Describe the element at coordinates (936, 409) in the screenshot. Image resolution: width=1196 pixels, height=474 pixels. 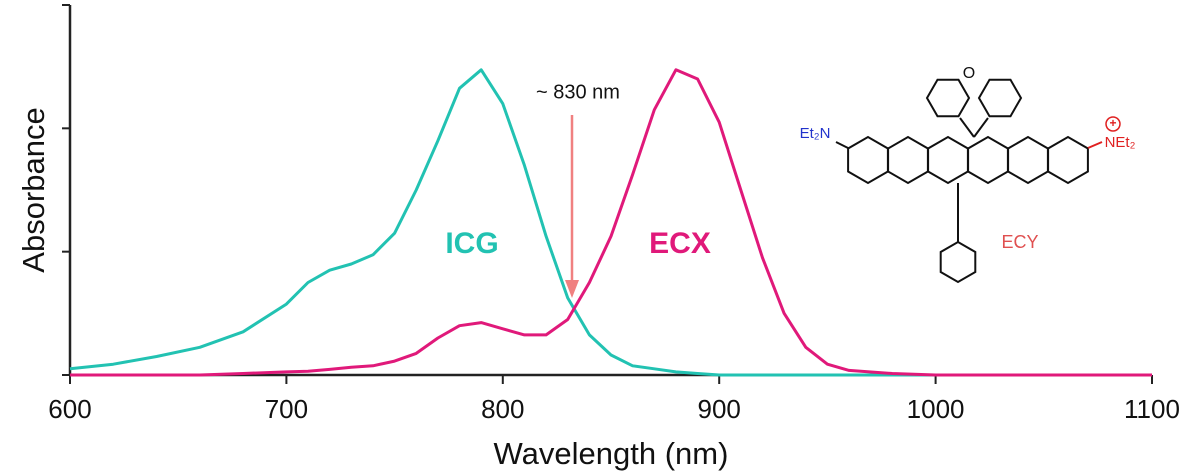
I see `x-tick-label: 1000` at that location.